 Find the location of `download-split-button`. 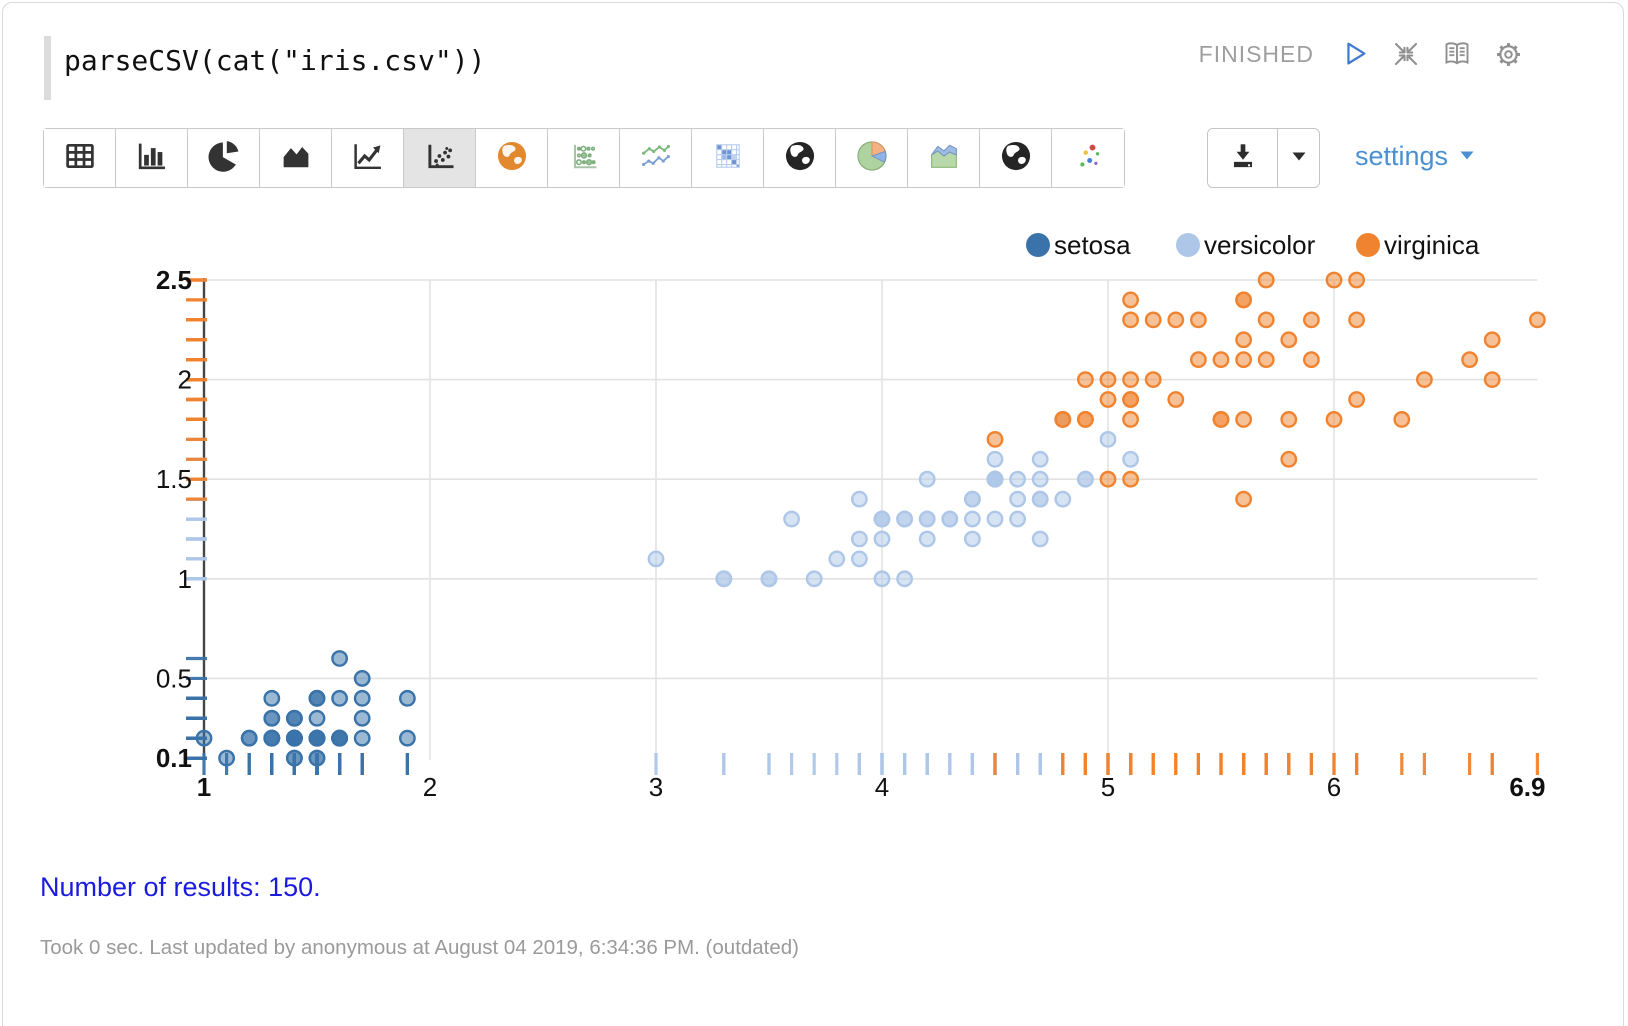

download-split-button is located at coordinates (1263, 158).